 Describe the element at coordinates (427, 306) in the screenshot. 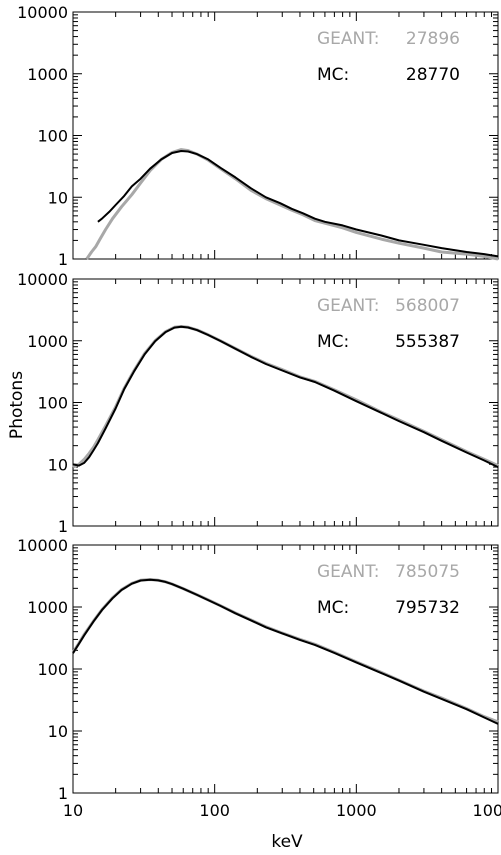

I see `legend-value-geant: 568007` at that location.